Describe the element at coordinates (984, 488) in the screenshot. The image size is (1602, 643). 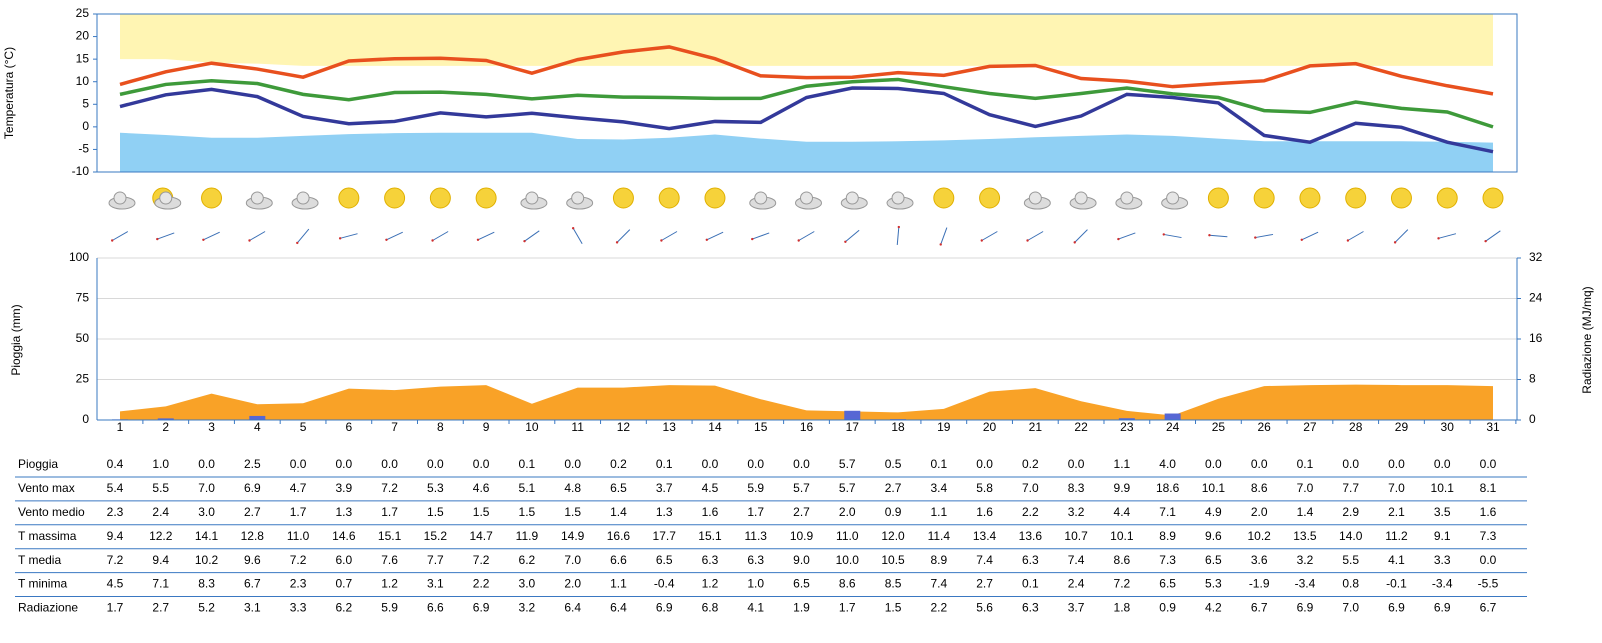
I see `cell: 5.8` at that location.